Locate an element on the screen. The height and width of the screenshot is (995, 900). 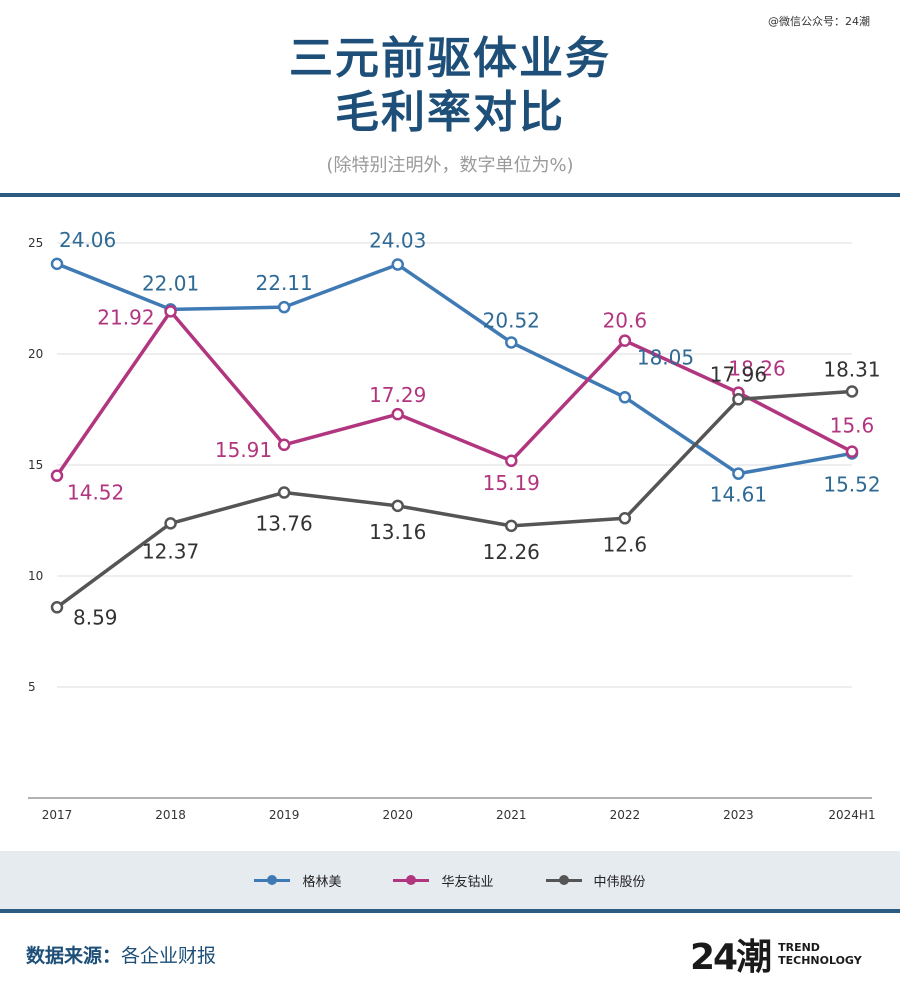
y-tick-label: 5 is located at coordinates (32, 687).